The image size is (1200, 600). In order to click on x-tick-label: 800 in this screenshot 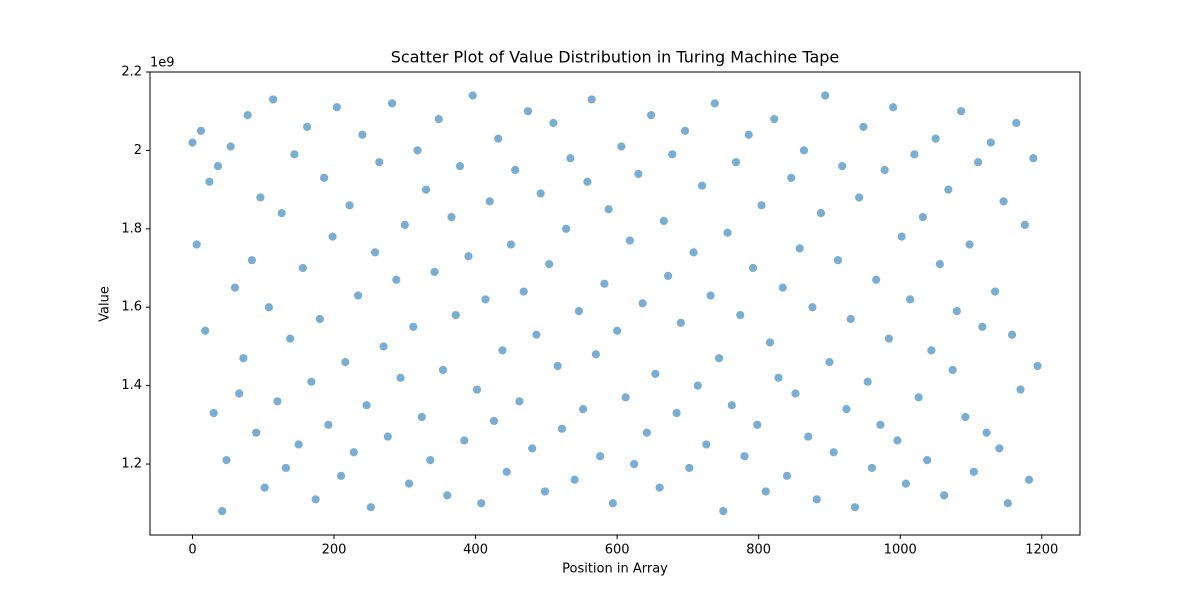, I will do `click(758, 550)`.